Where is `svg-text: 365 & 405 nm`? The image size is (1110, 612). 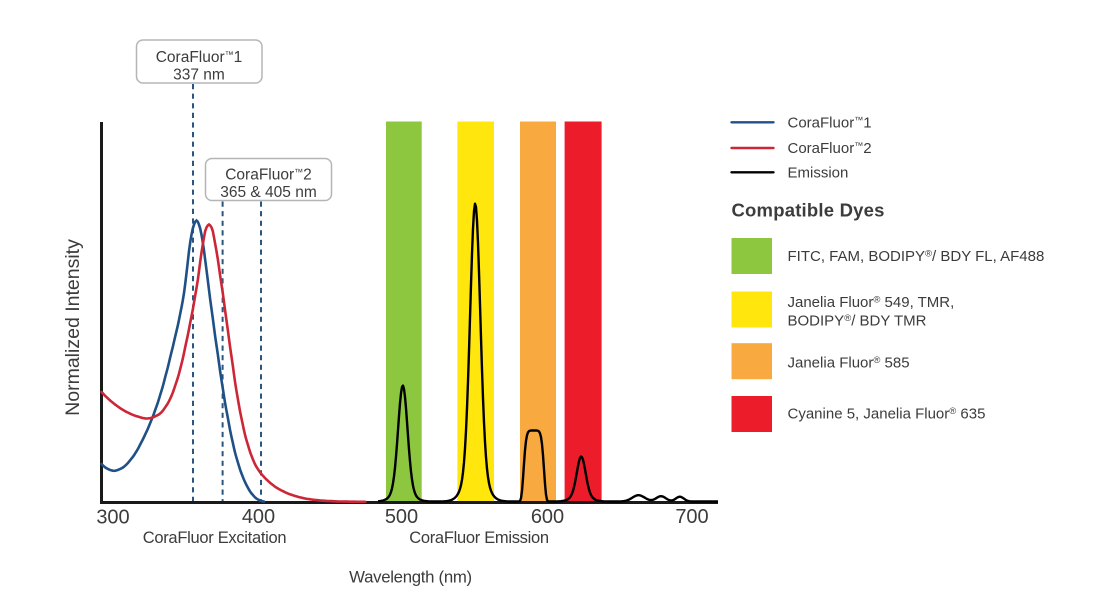 svg-text: 365 & 405 nm is located at coordinates (268, 192).